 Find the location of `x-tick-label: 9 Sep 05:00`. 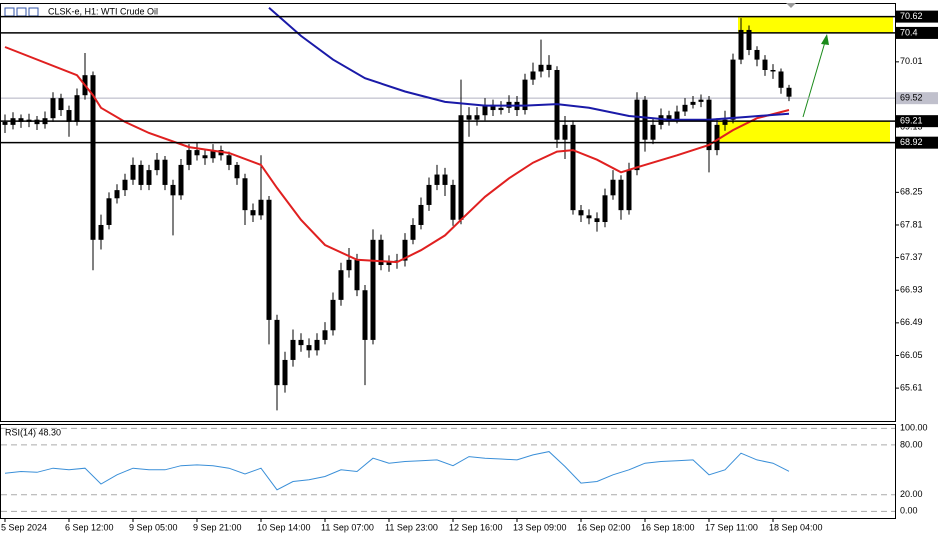

x-tick-label: 9 Sep 05:00 is located at coordinates (153, 527).